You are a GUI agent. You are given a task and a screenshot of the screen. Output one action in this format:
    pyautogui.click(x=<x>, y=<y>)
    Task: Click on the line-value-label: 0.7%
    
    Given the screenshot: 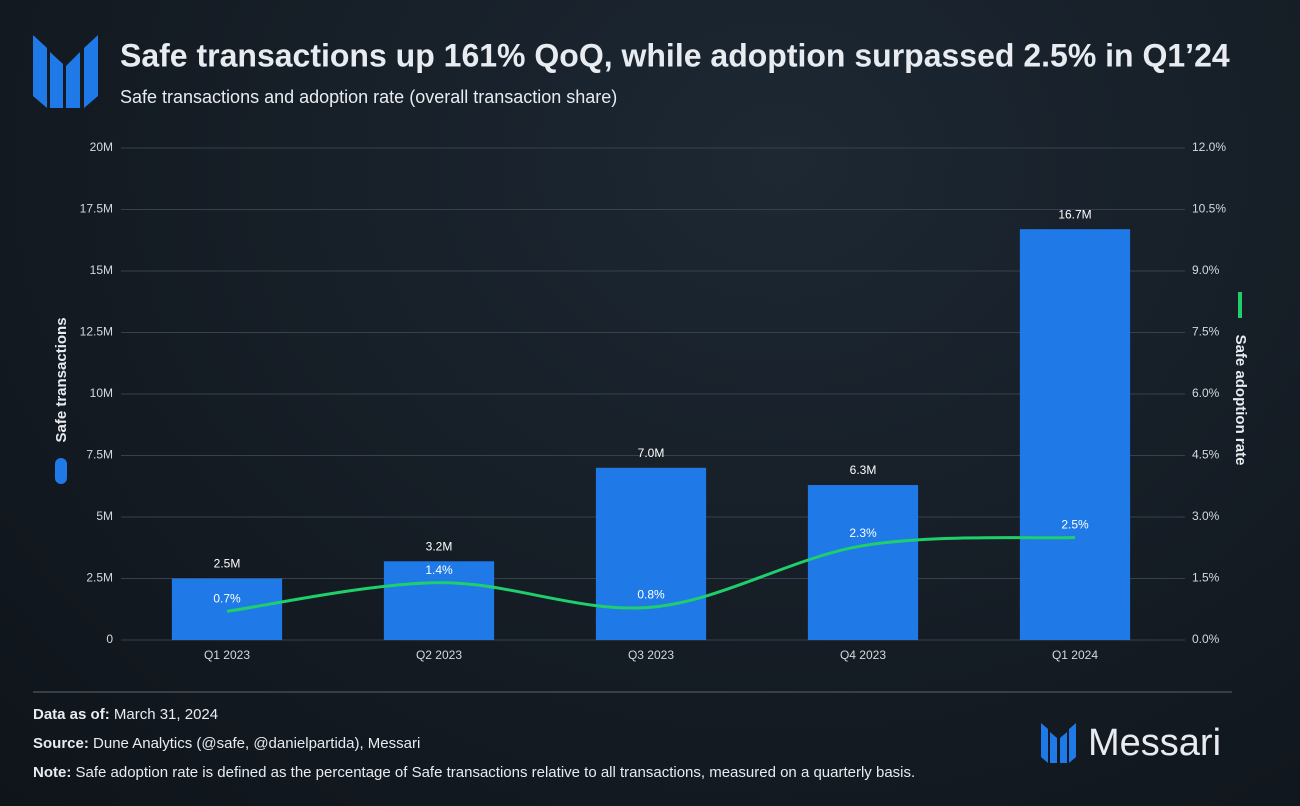 What is the action you would take?
    pyautogui.click(x=227, y=598)
    